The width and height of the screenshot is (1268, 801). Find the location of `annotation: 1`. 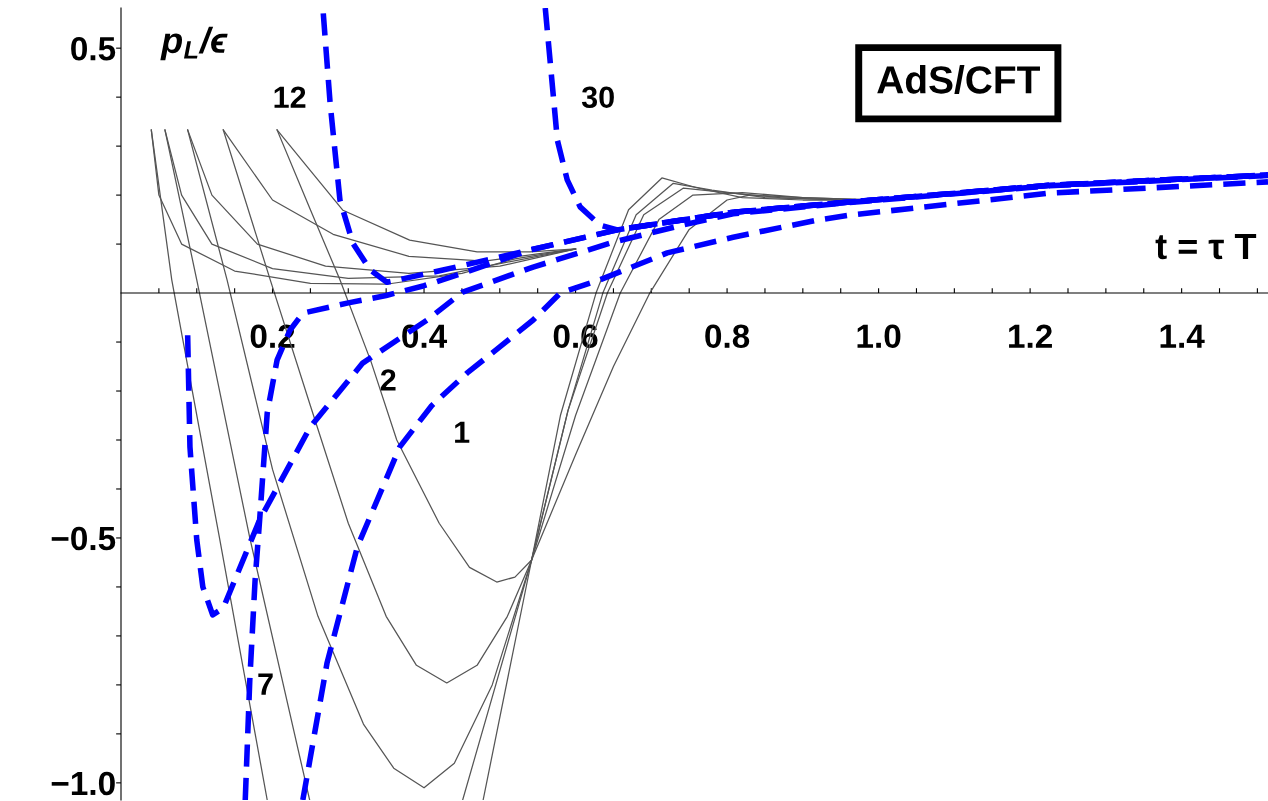

annotation: 1 is located at coordinates (462, 432).